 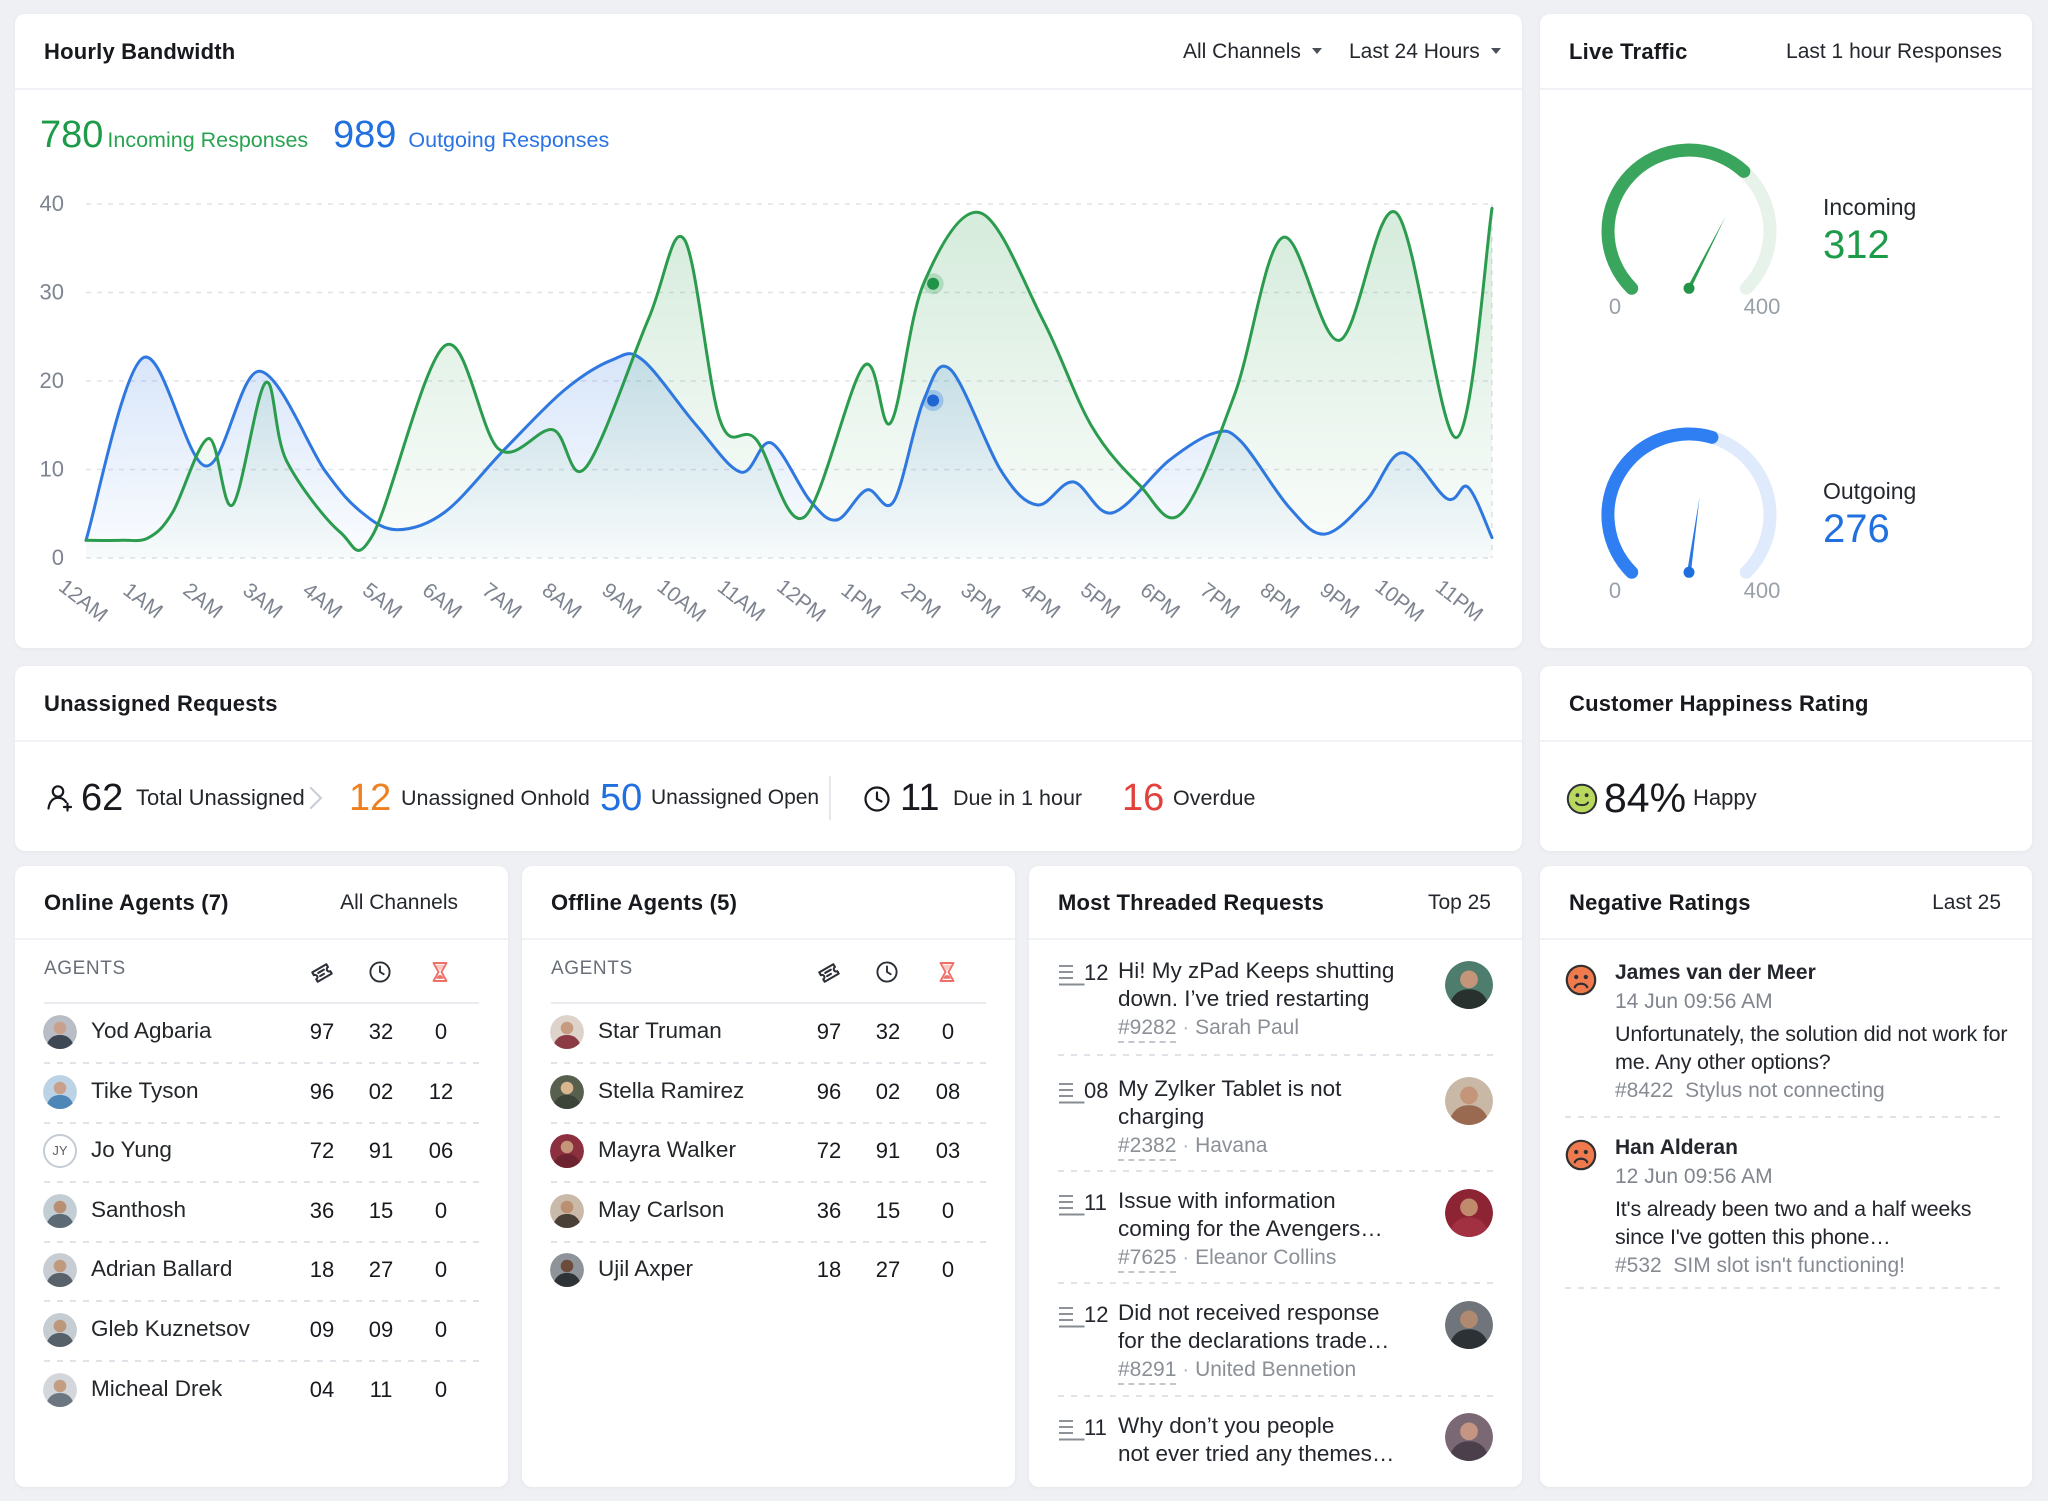 I want to click on svg-text: 8AM, so click(x=562, y=601).